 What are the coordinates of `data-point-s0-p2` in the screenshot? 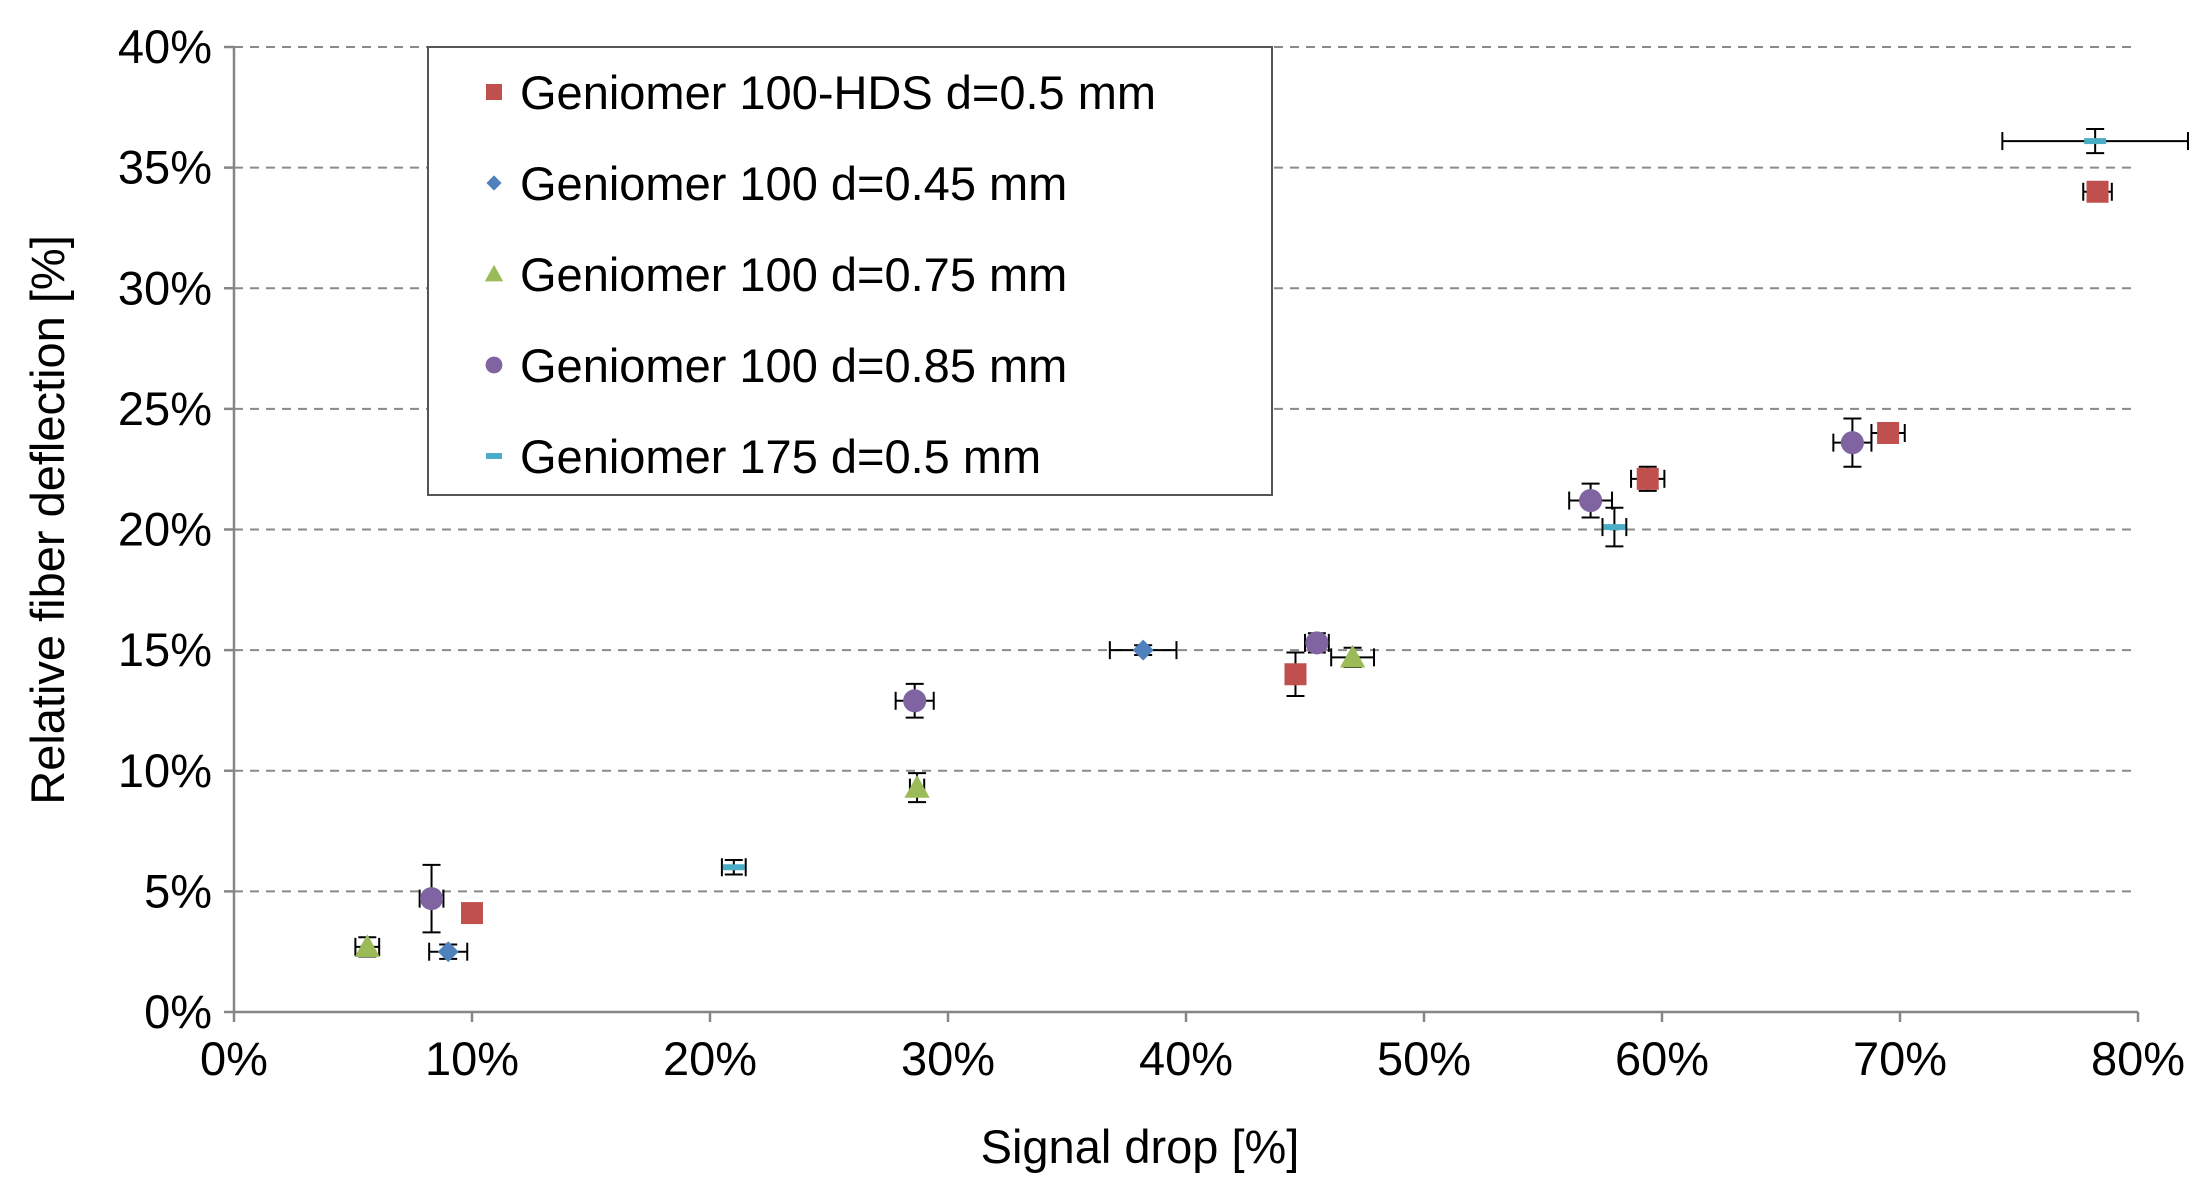 It's located at (1647, 478).